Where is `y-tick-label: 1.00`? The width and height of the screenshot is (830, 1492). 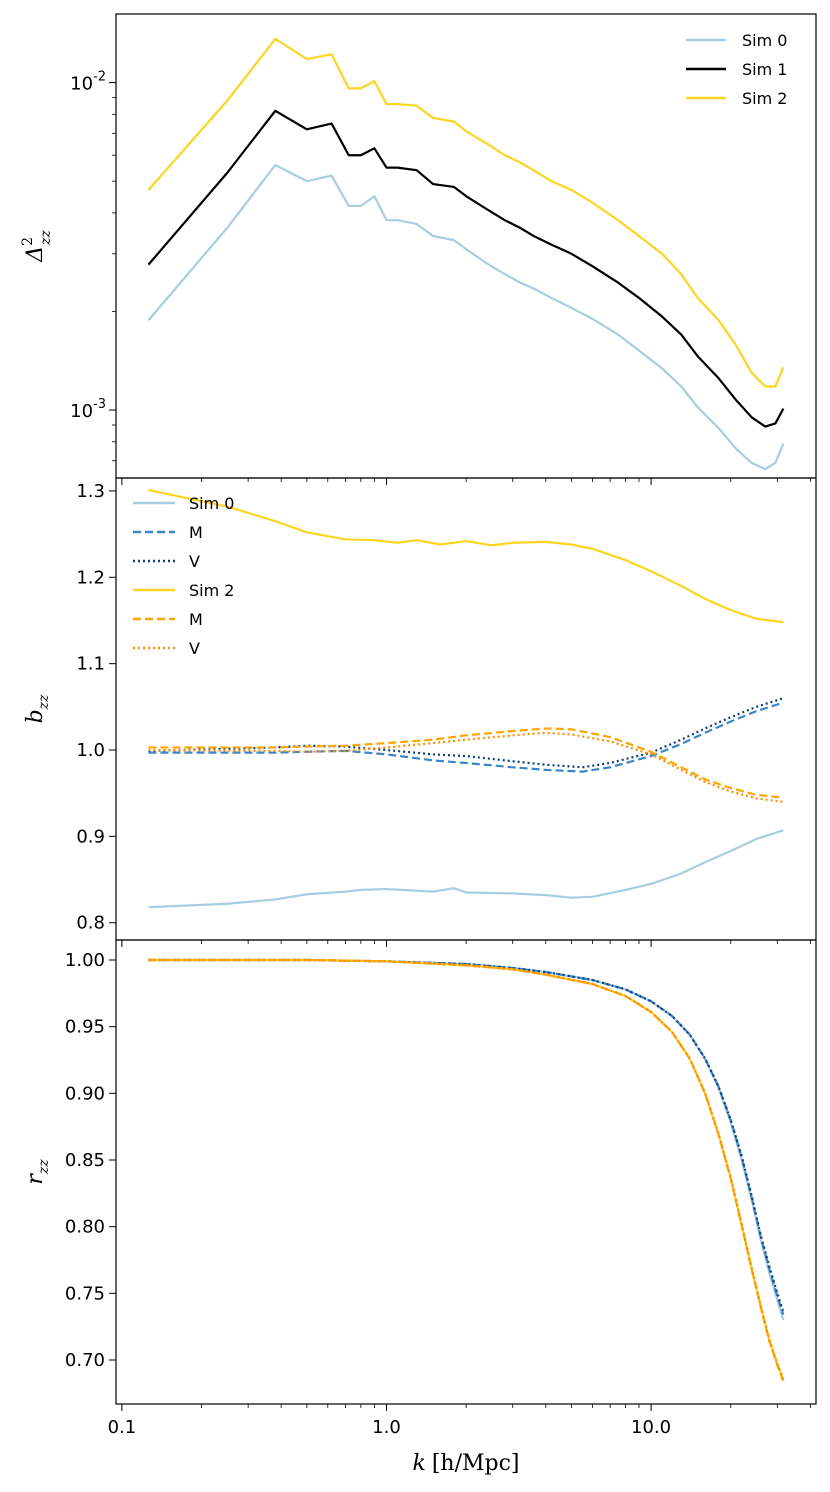
y-tick-label: 1.00 is located at coordinates (85, 960).